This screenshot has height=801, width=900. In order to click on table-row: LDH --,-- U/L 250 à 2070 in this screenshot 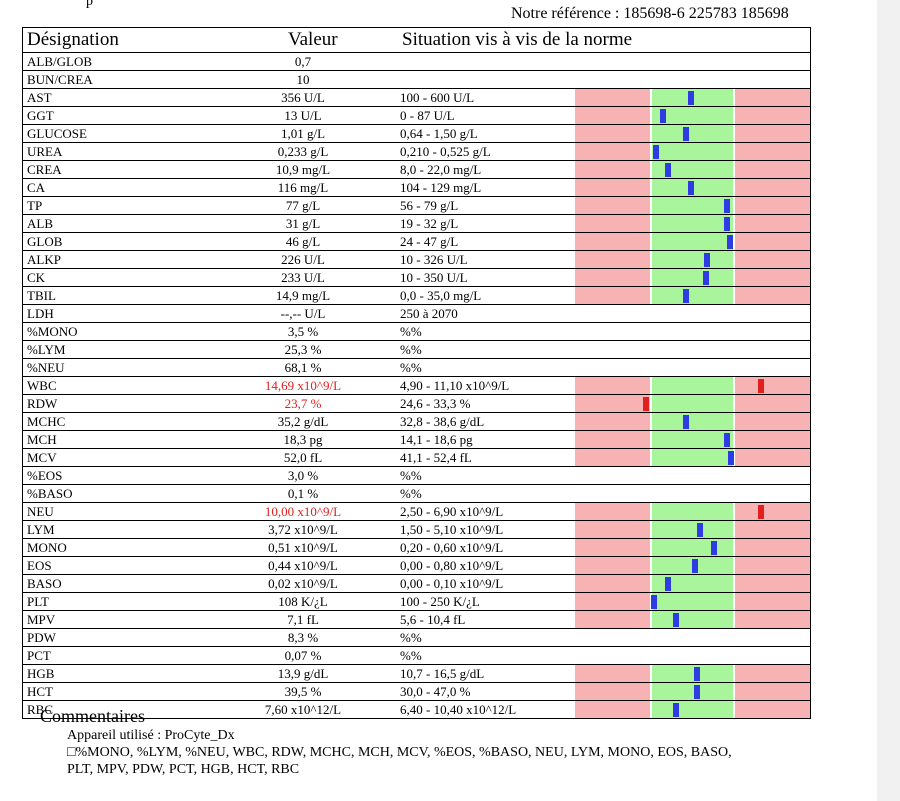, I will do `click(416, 314)`.